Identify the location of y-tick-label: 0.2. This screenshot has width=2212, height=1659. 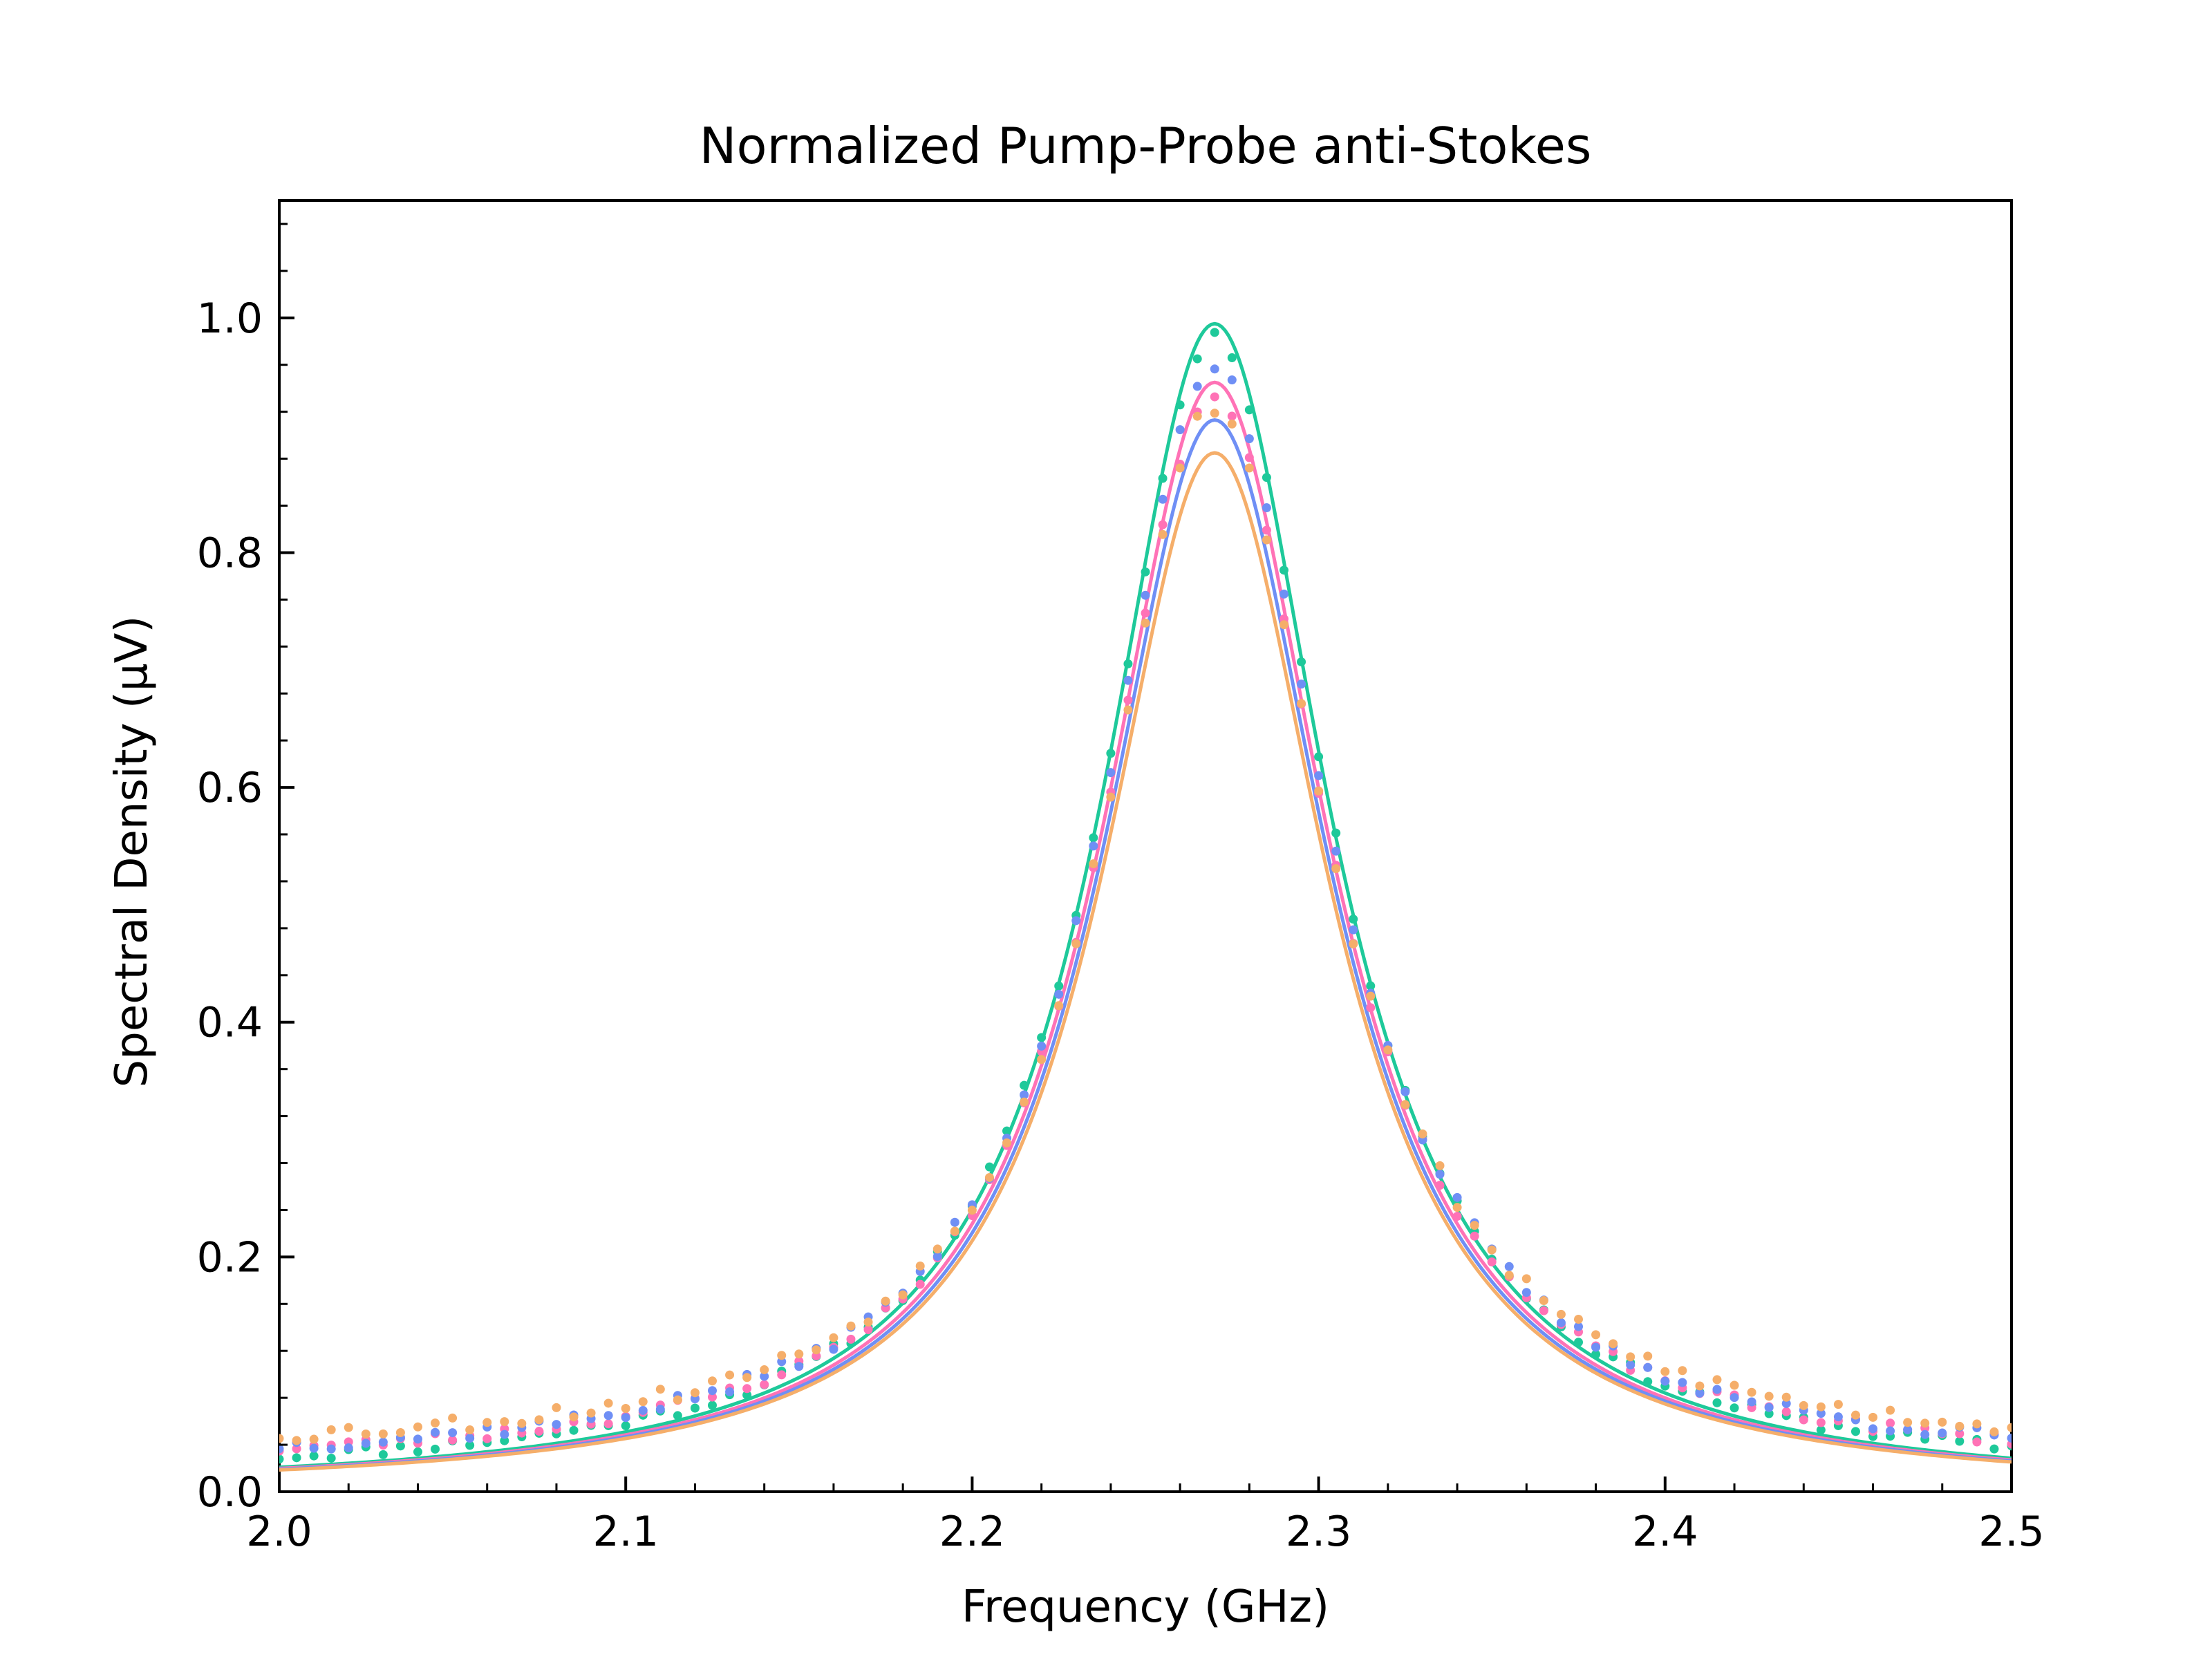
(230, 1257).